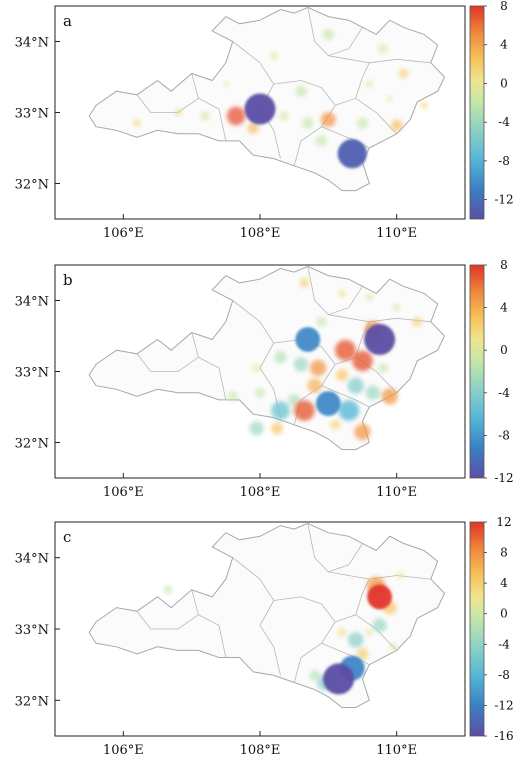 The height and width of the screenshot is (761, 520). What do you see at coordinates (67, 21) in the screenshot?
I see `panel-letter-a: a` at bounding box center [67, 21].